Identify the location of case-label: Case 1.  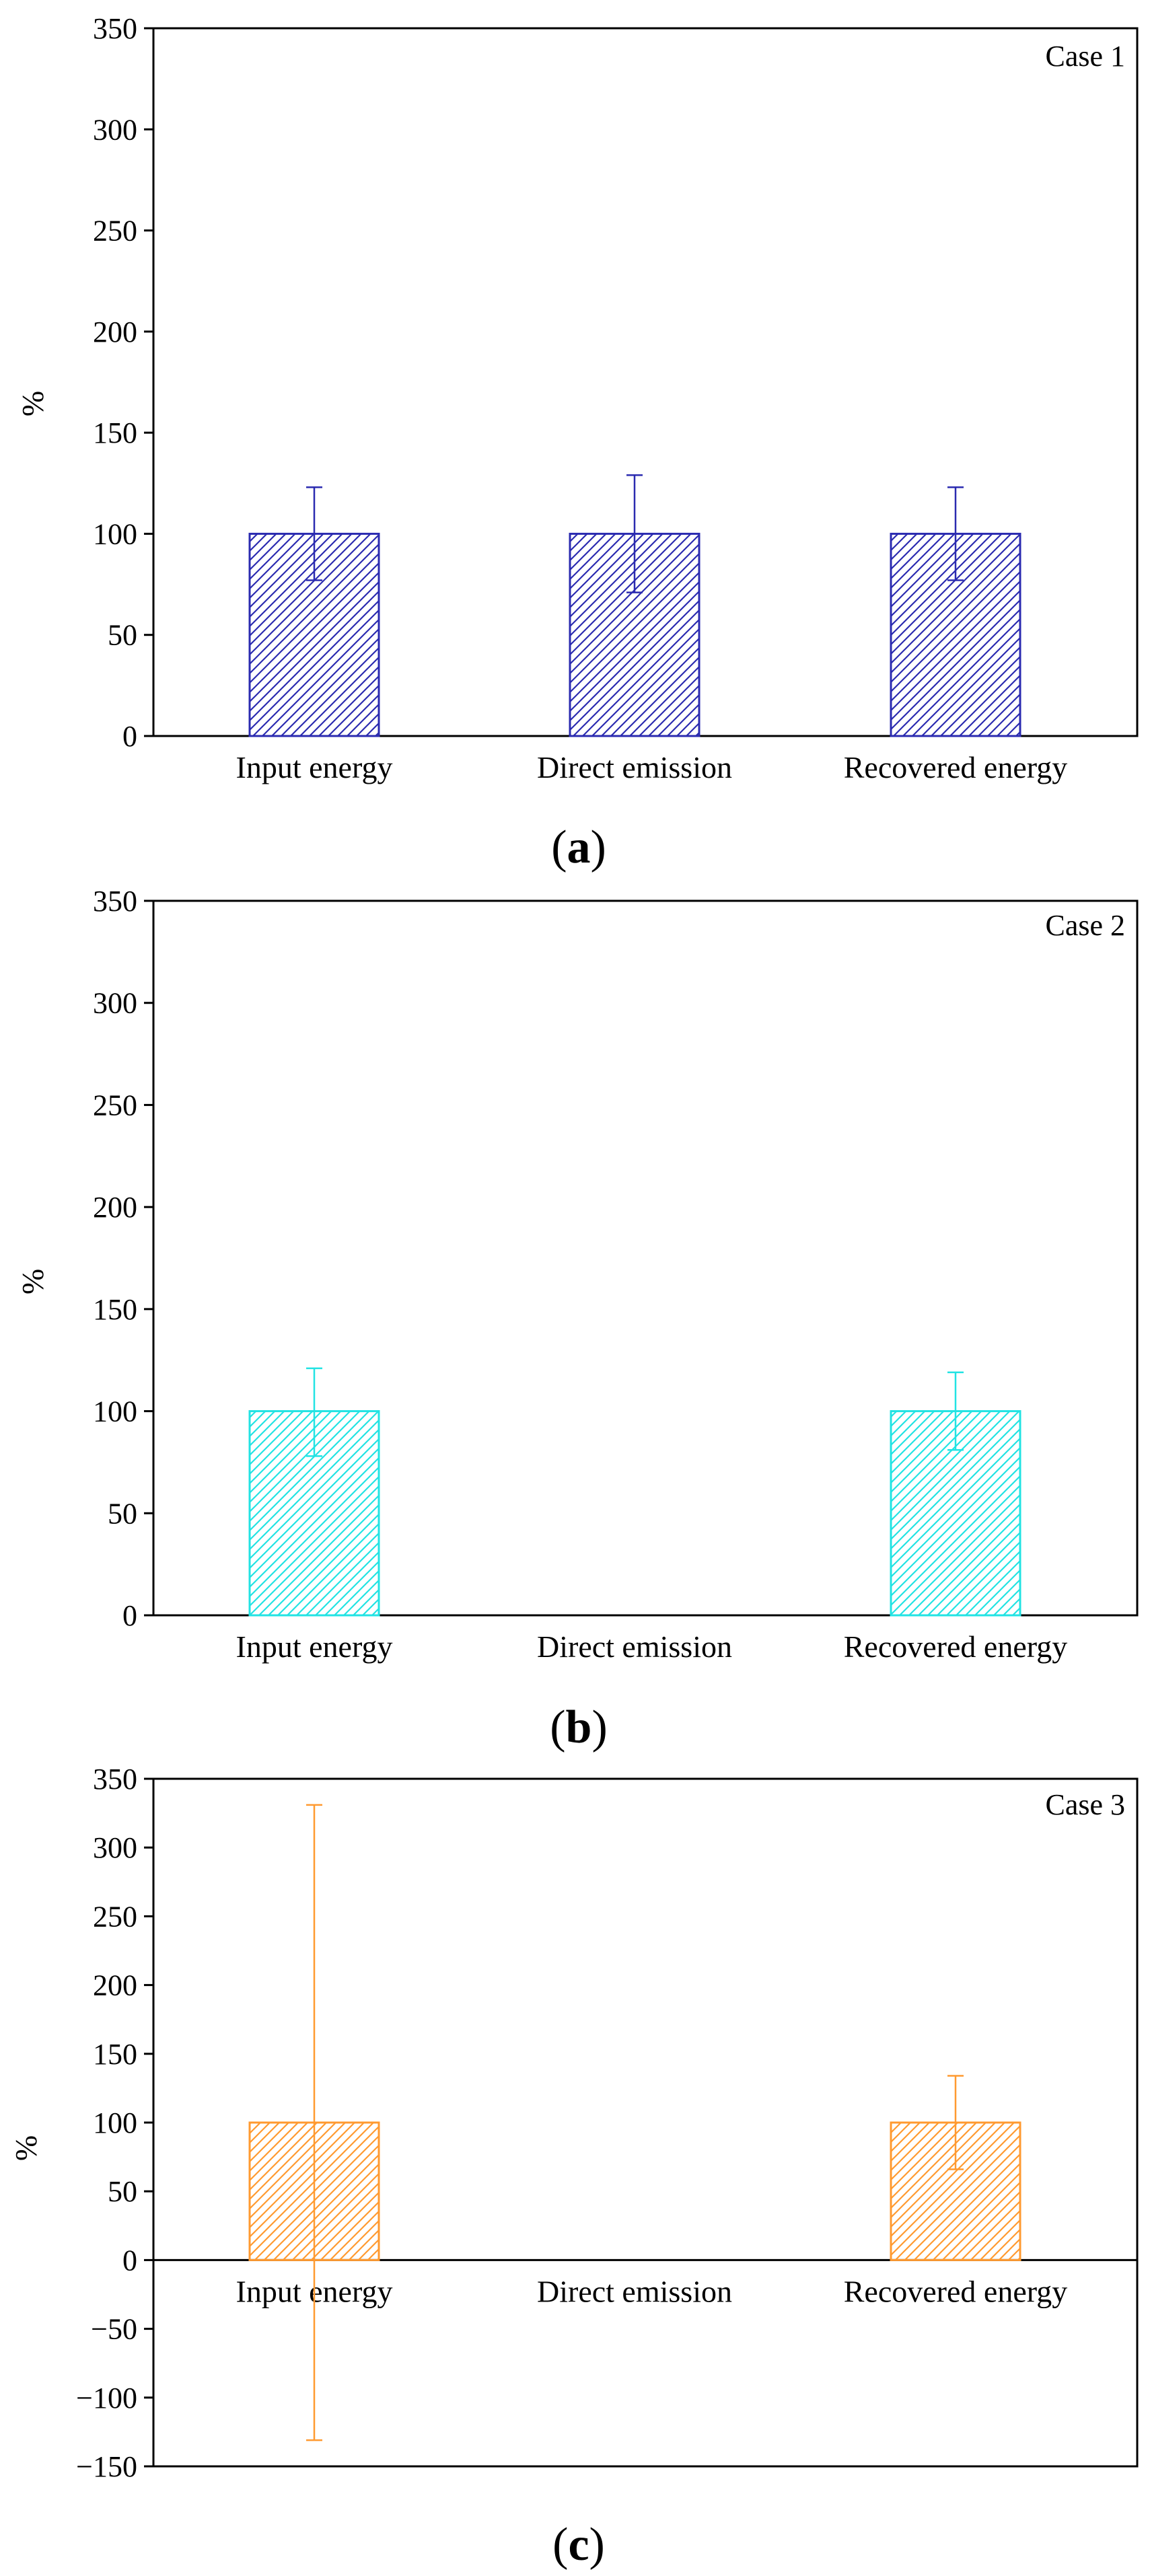
(1085, 56).